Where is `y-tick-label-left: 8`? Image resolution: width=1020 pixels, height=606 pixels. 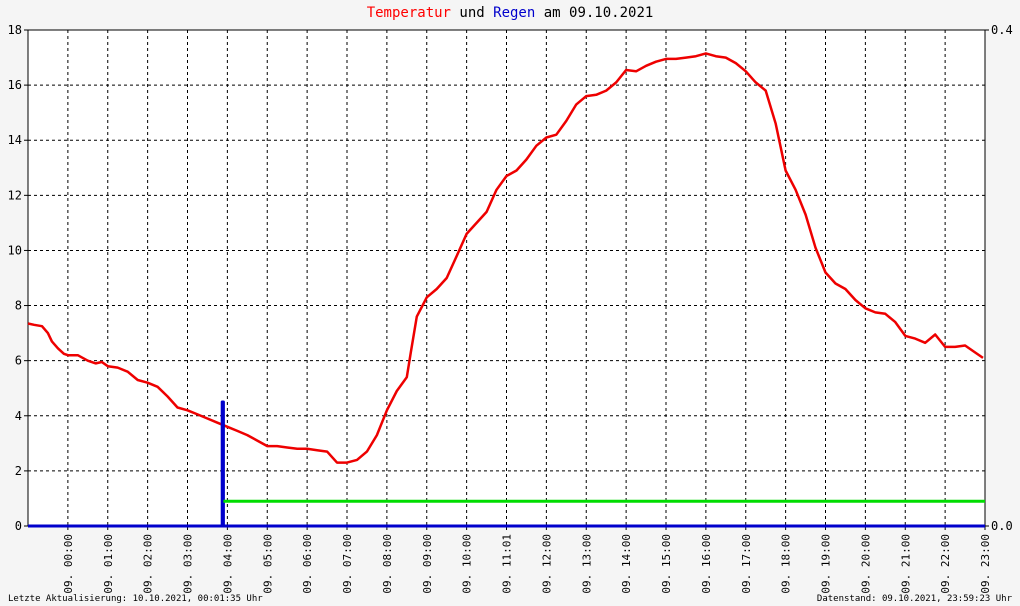 y-tick-label-left: 8 is located at coordinates (18, 306).